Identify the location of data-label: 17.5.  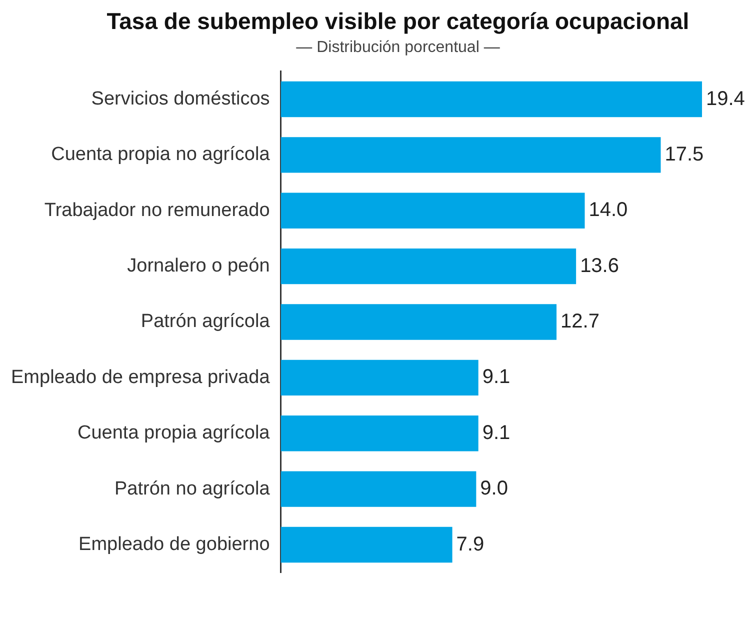
(684, 154).